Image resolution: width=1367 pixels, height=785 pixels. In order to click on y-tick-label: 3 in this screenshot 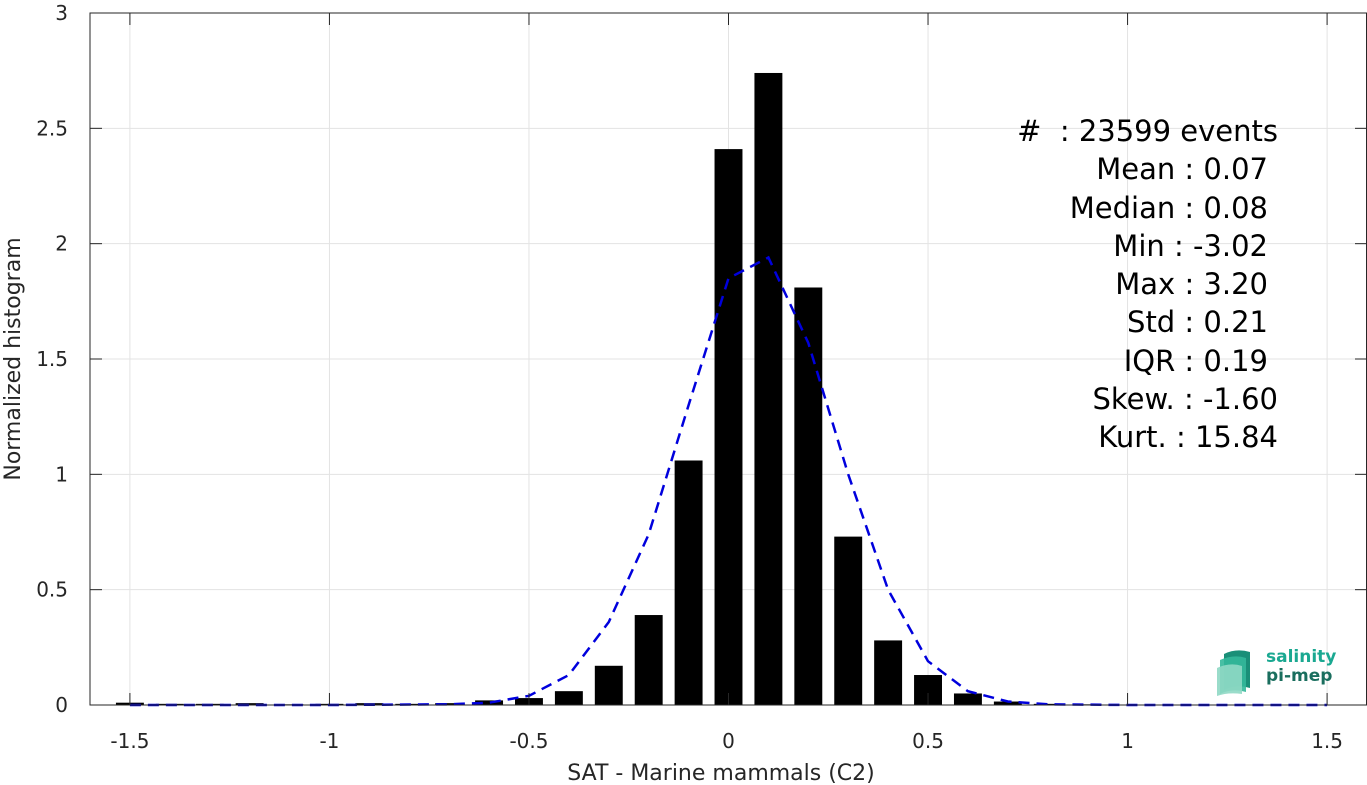, I will do `click(61, 13)`.